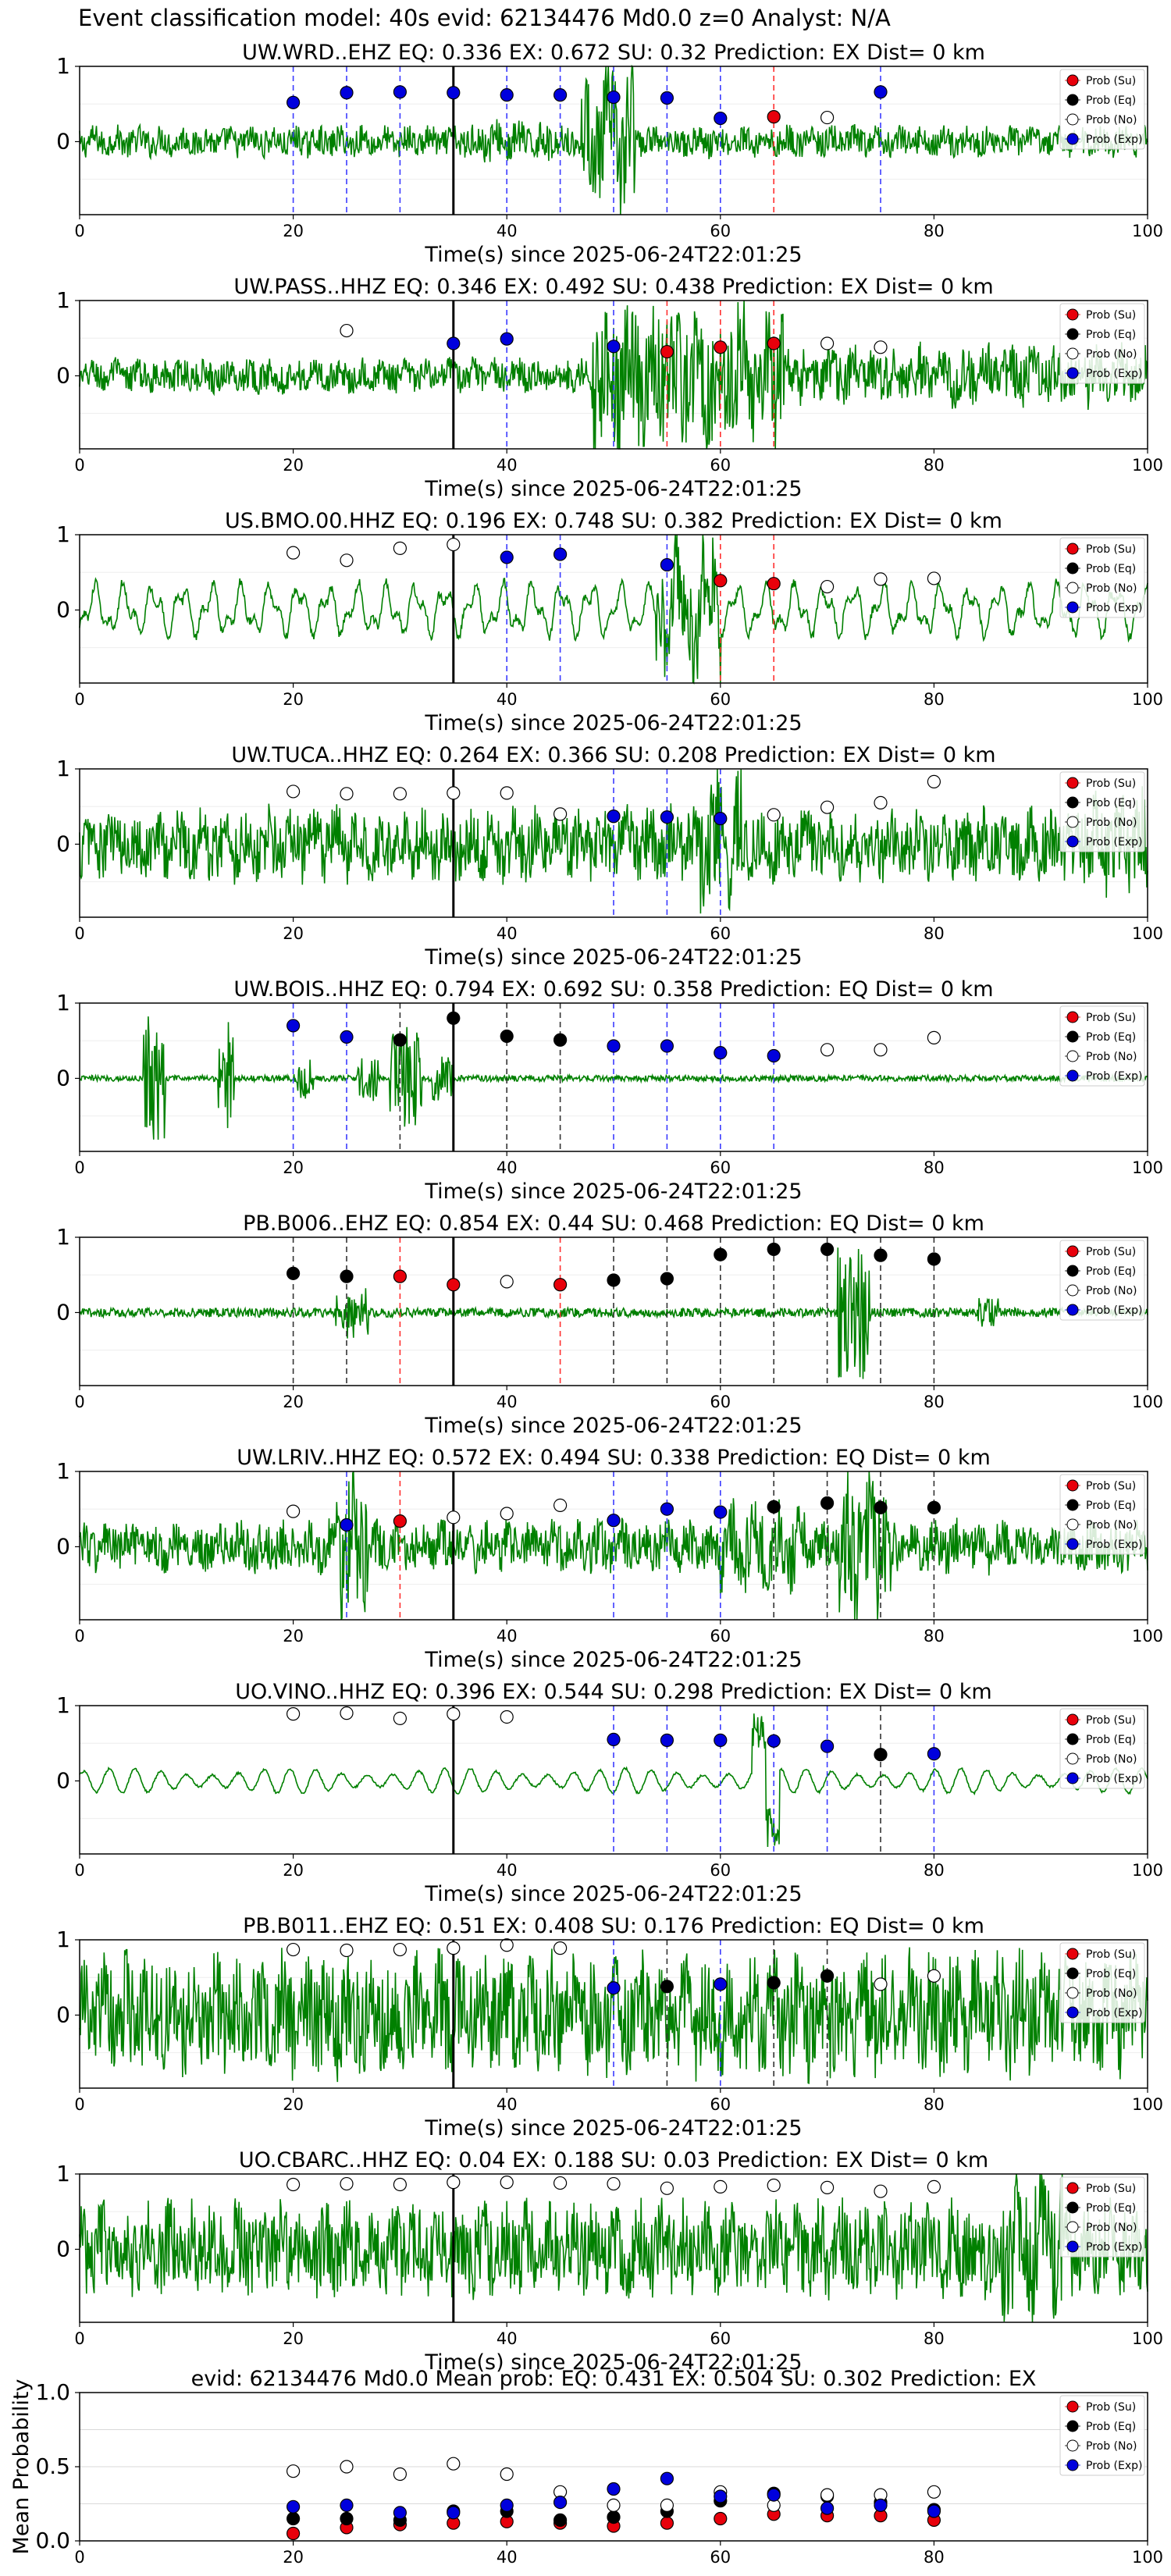 Image resolution: width=1171 pixels, height=2576 pixels. I want to click on y-tick-label: 0.0, so click(52, 2540).